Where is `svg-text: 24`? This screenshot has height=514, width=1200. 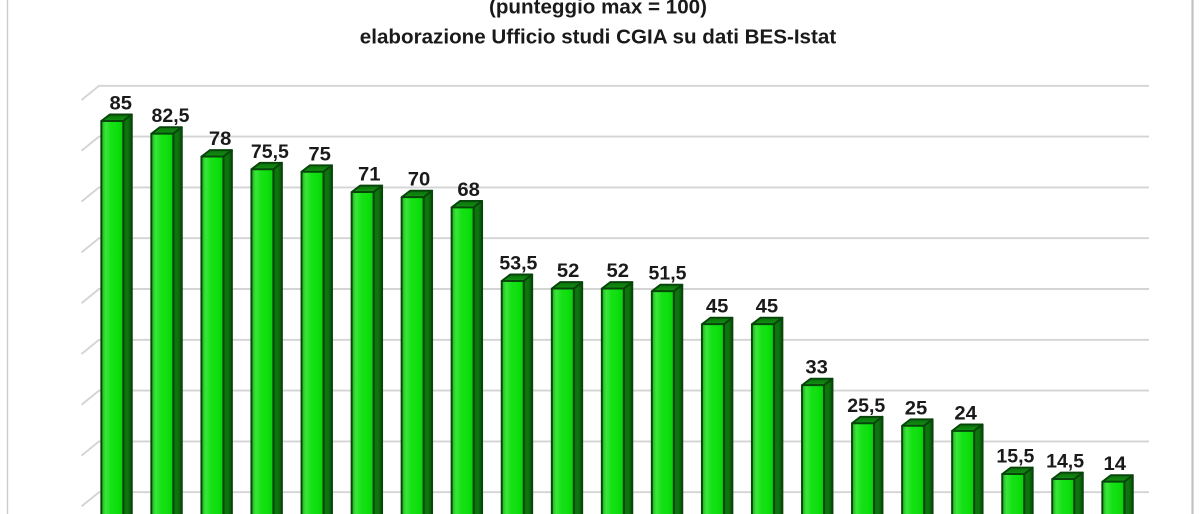
svg-text: 24 is located at coordinates (965, 413).